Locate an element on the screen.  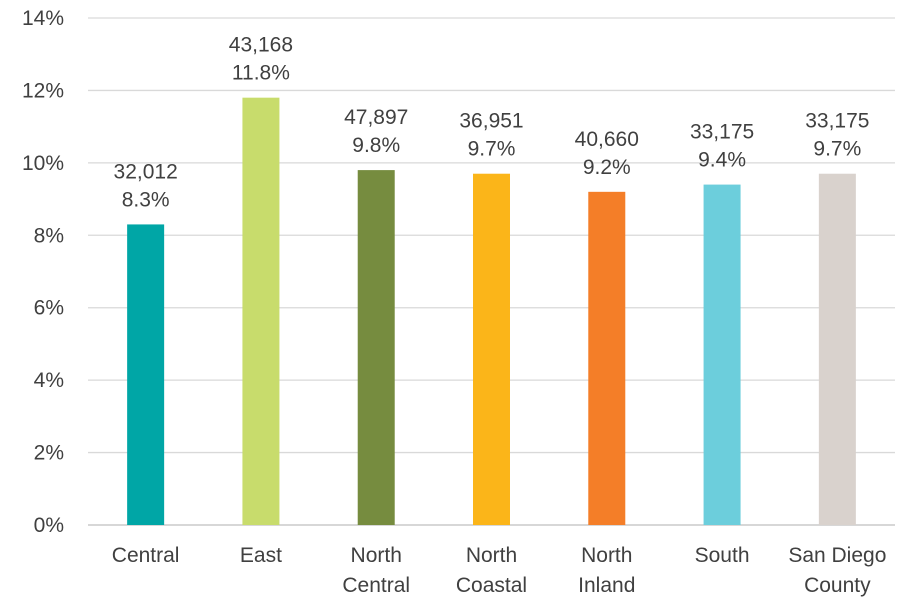
data-label-count: 47,897 is located at coordinates (376, 117).